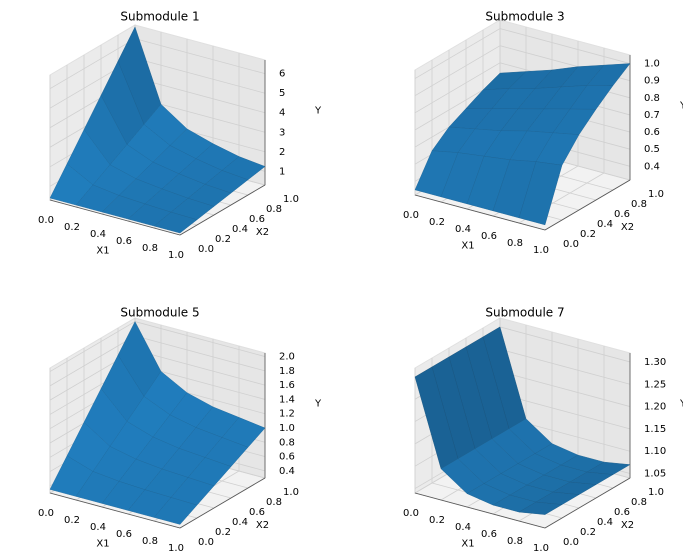  What do you see at coordinates (652, 115) in the screenshot?
I see `z-tick-label: 0.7` at bounding box center [652, 115].